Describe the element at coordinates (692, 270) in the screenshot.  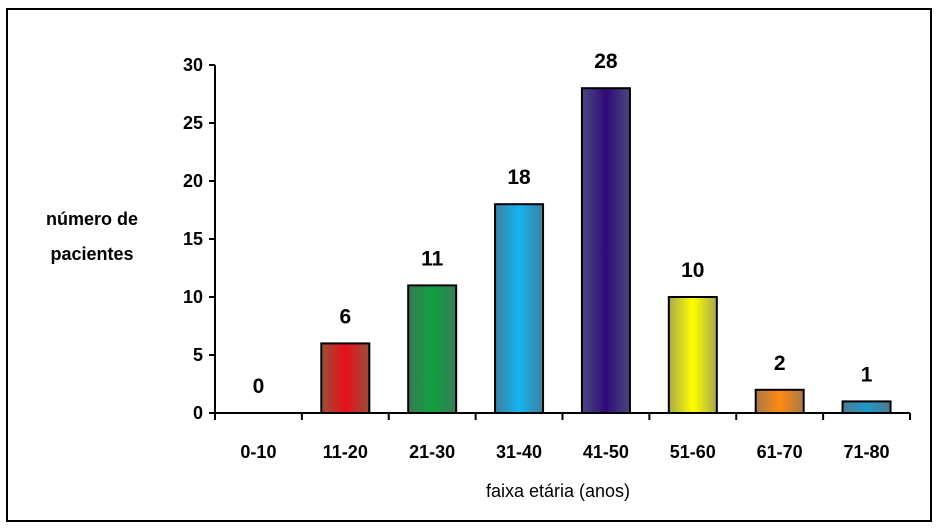
I see `data-label-51-60: 10` at that location.